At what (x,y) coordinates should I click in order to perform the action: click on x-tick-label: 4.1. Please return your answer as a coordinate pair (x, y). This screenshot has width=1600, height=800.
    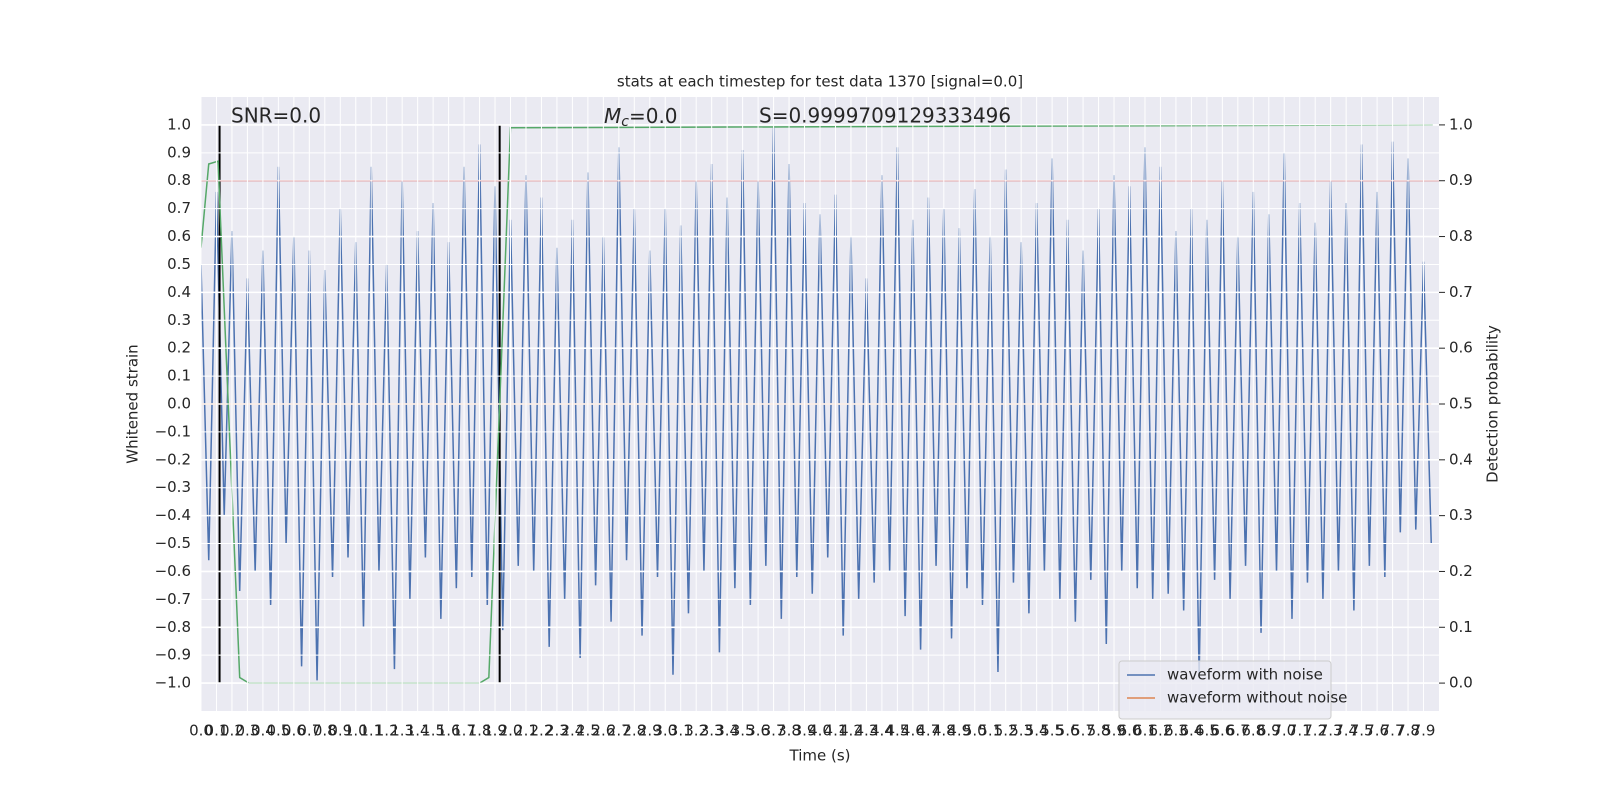
    Looking at the image, I should click on (836, 731).